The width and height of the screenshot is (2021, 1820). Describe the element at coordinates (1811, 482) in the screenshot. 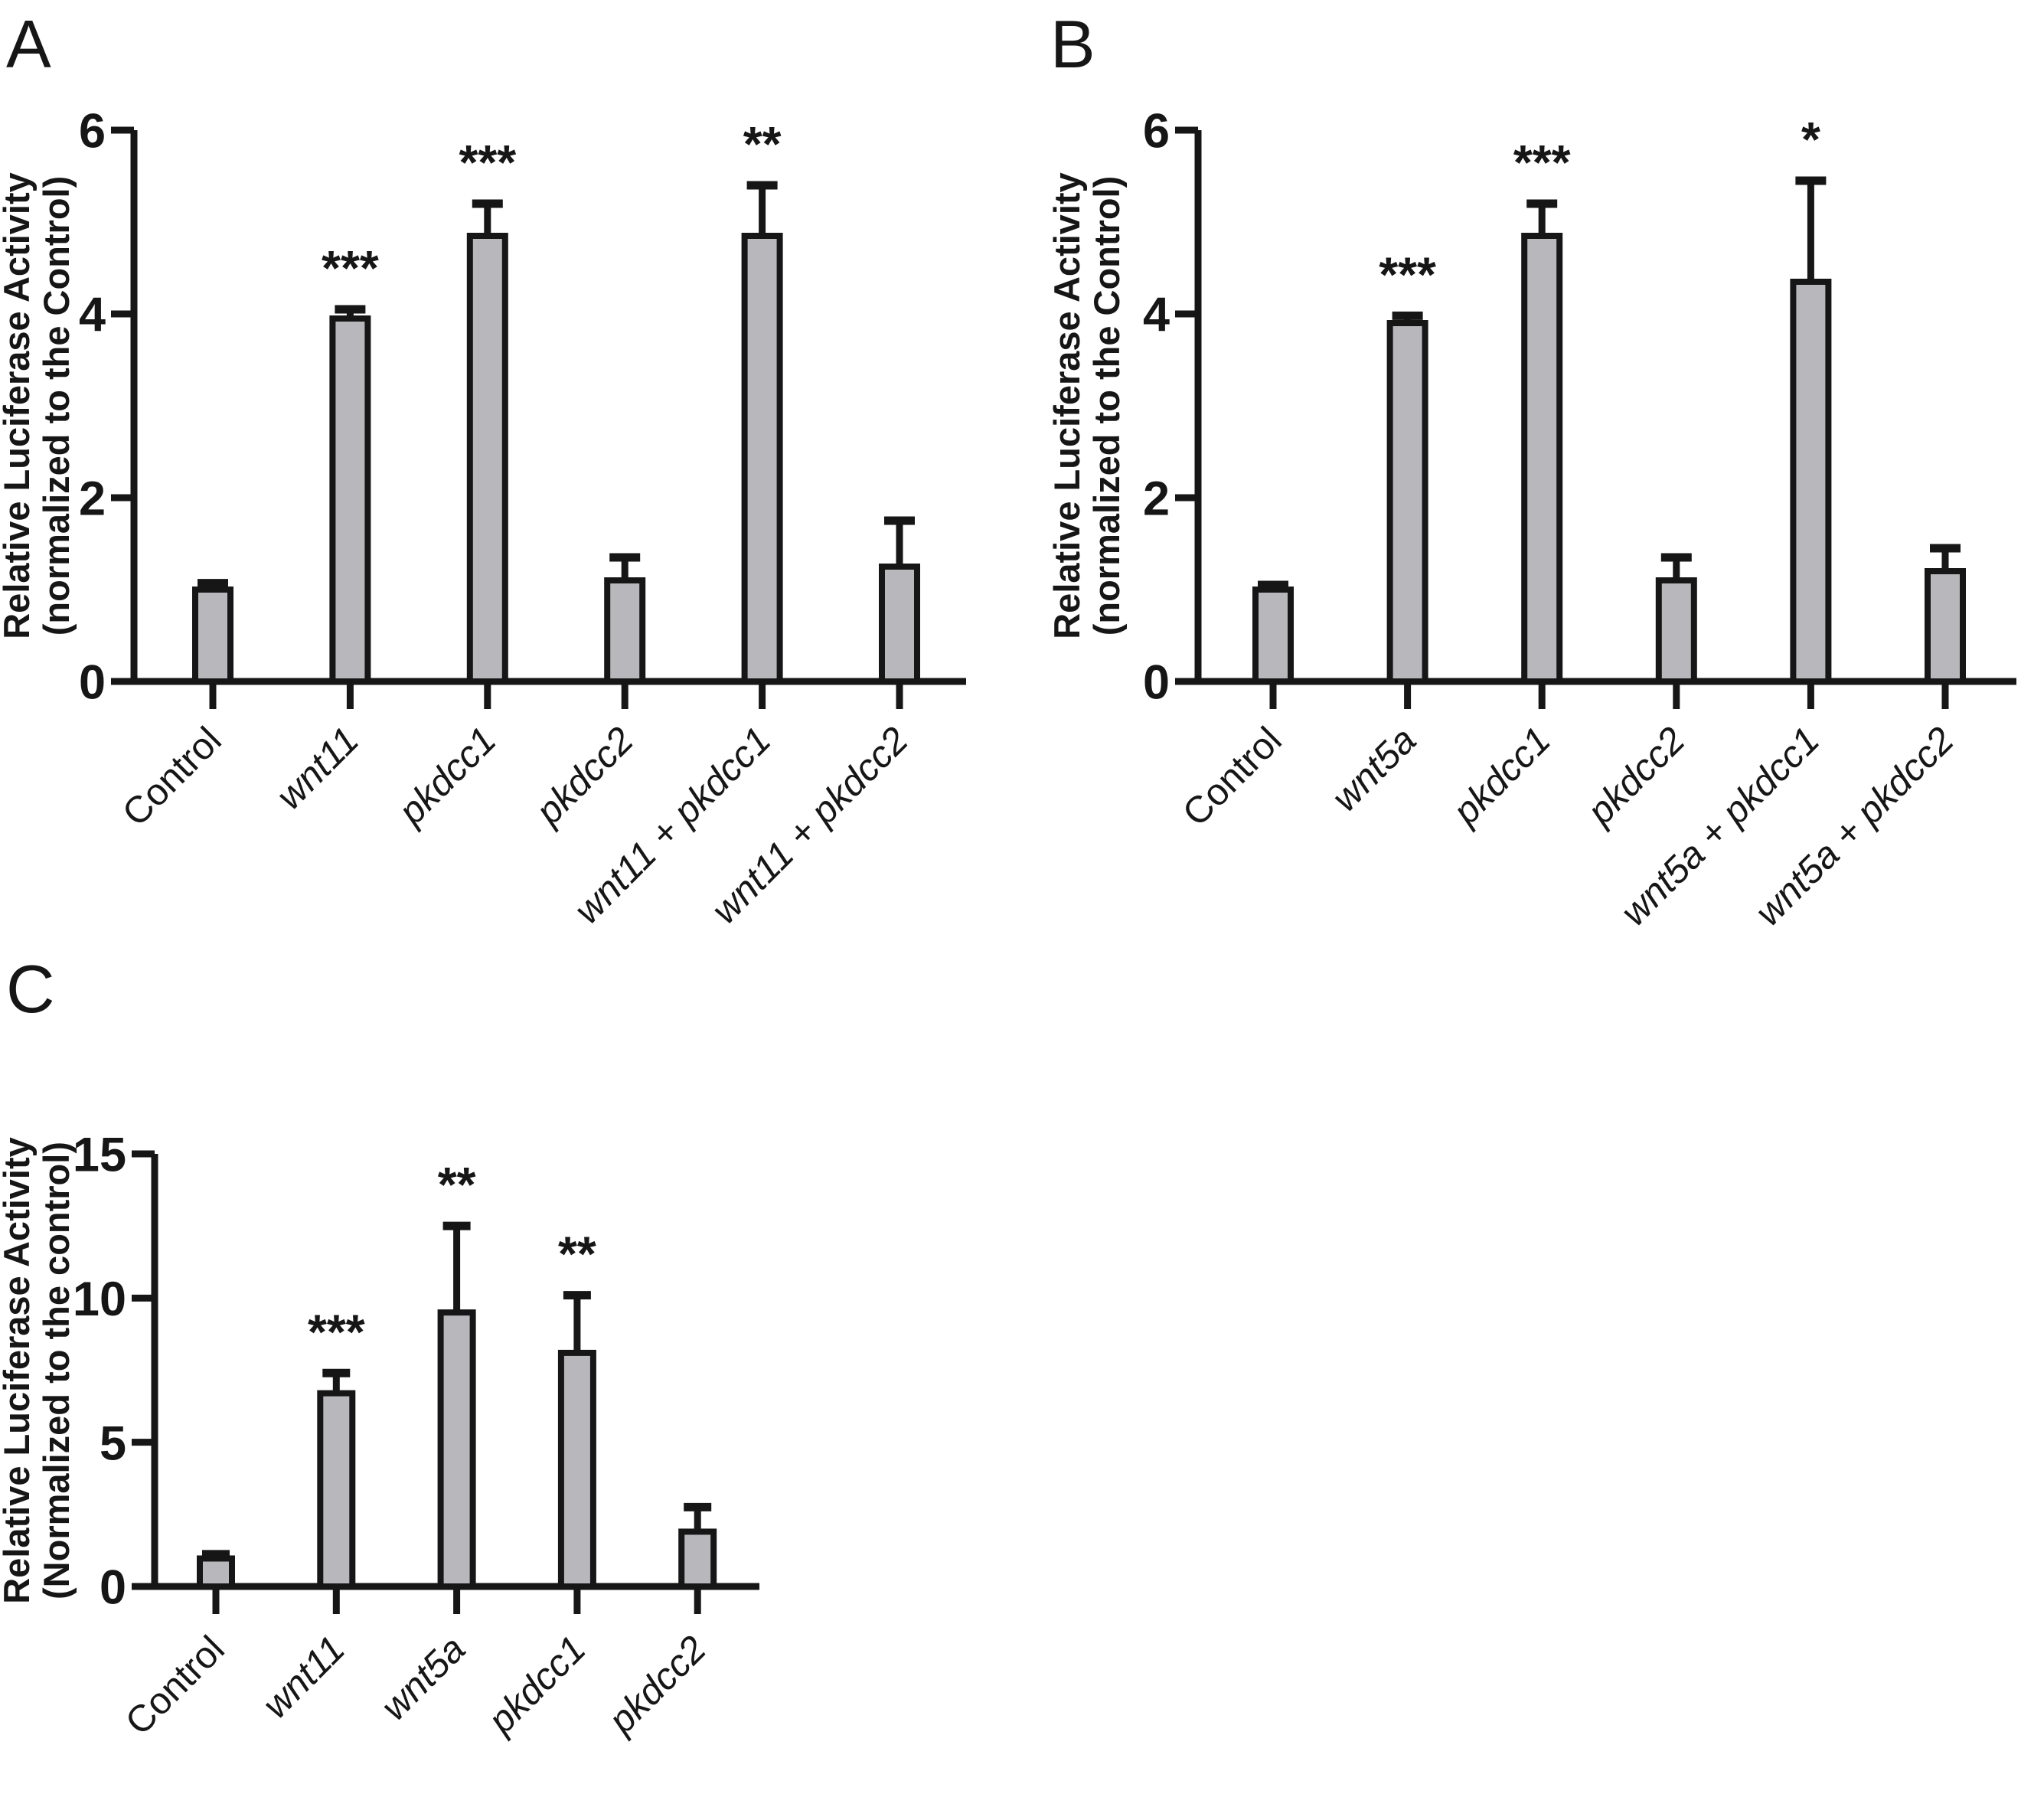

I see `bar-wnt5a + pkdcc1` at that location.